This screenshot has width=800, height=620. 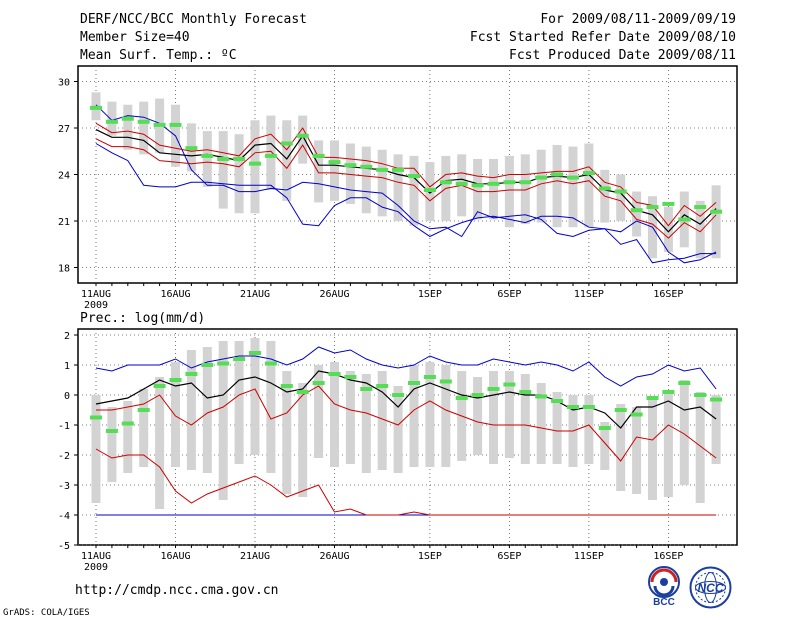 I want to click on y-tick-label: -1, so click(x=64, y=426).